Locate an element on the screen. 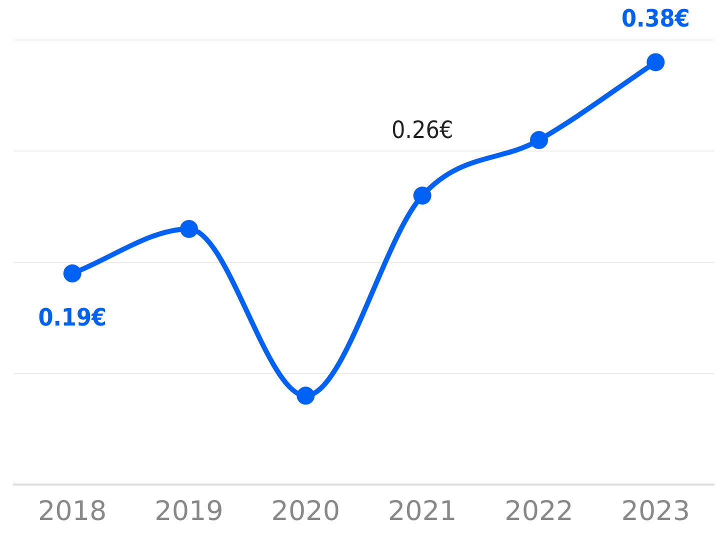  x-tick-label: 2023 is located at coordinates (655, 511).